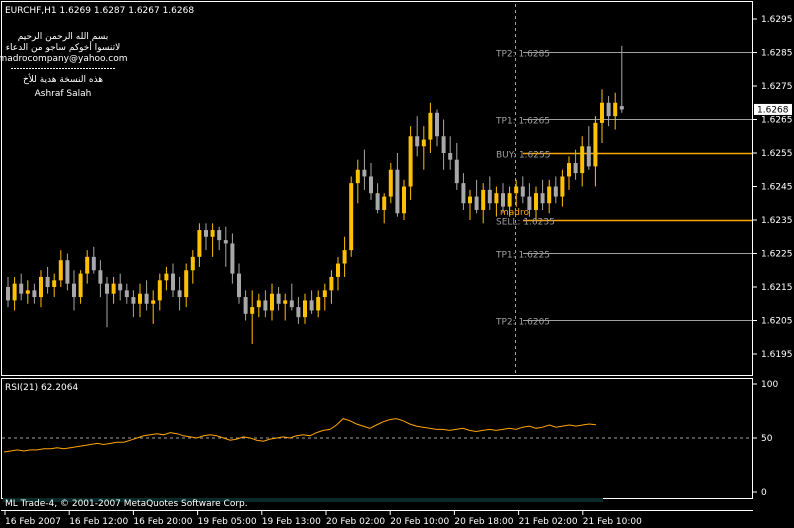 This screenshot has width=794, height=528. What do you see at coordinates (63, 37) in the screenshot?
I see `note-basmala: بسم الله الرحمن الرحيم` at bounding box center [63, 37].